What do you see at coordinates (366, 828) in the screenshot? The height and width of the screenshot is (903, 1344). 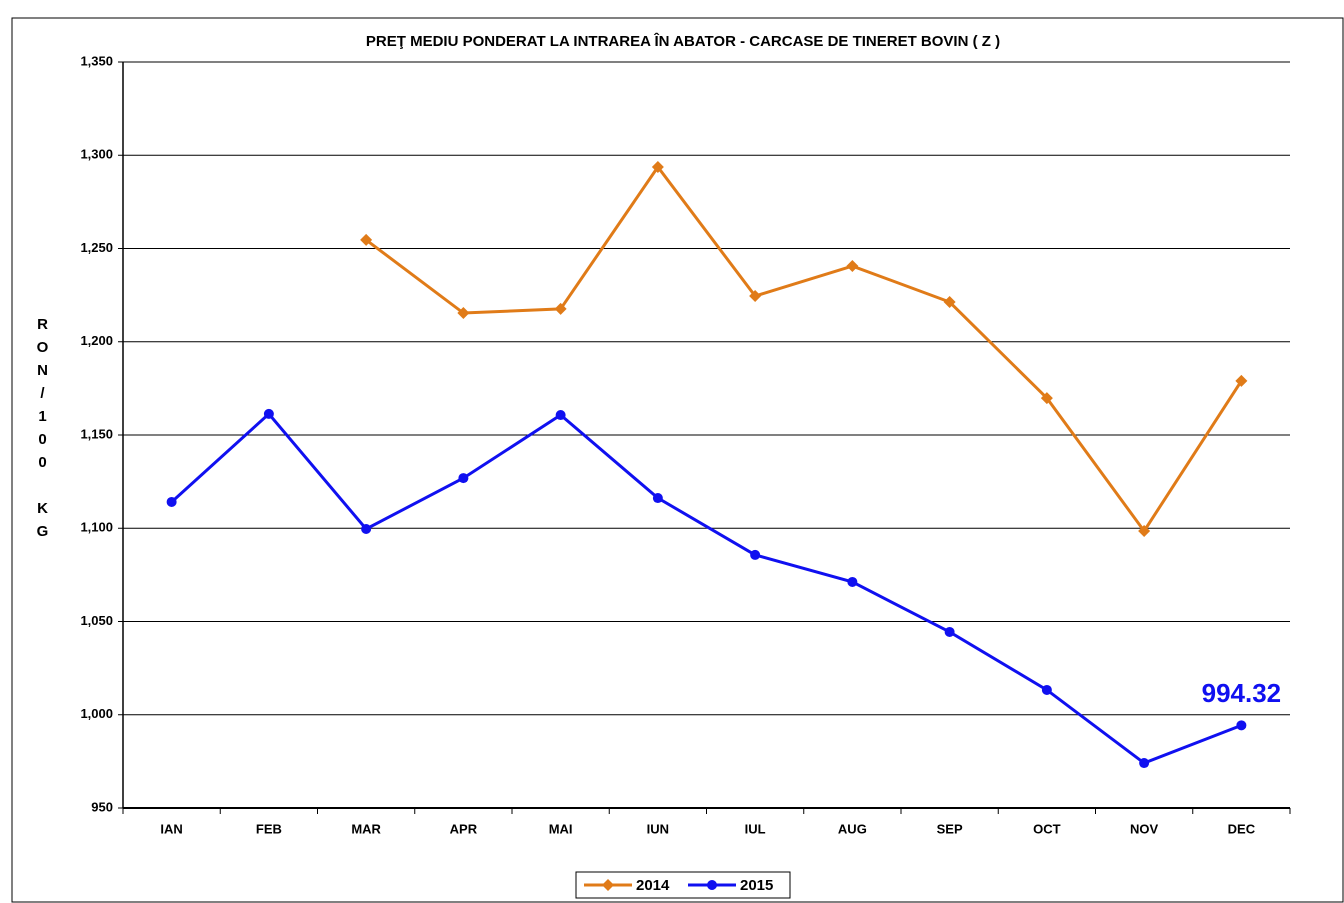 I see `x-tick-label: MAR` at bounding box center [366, 828].